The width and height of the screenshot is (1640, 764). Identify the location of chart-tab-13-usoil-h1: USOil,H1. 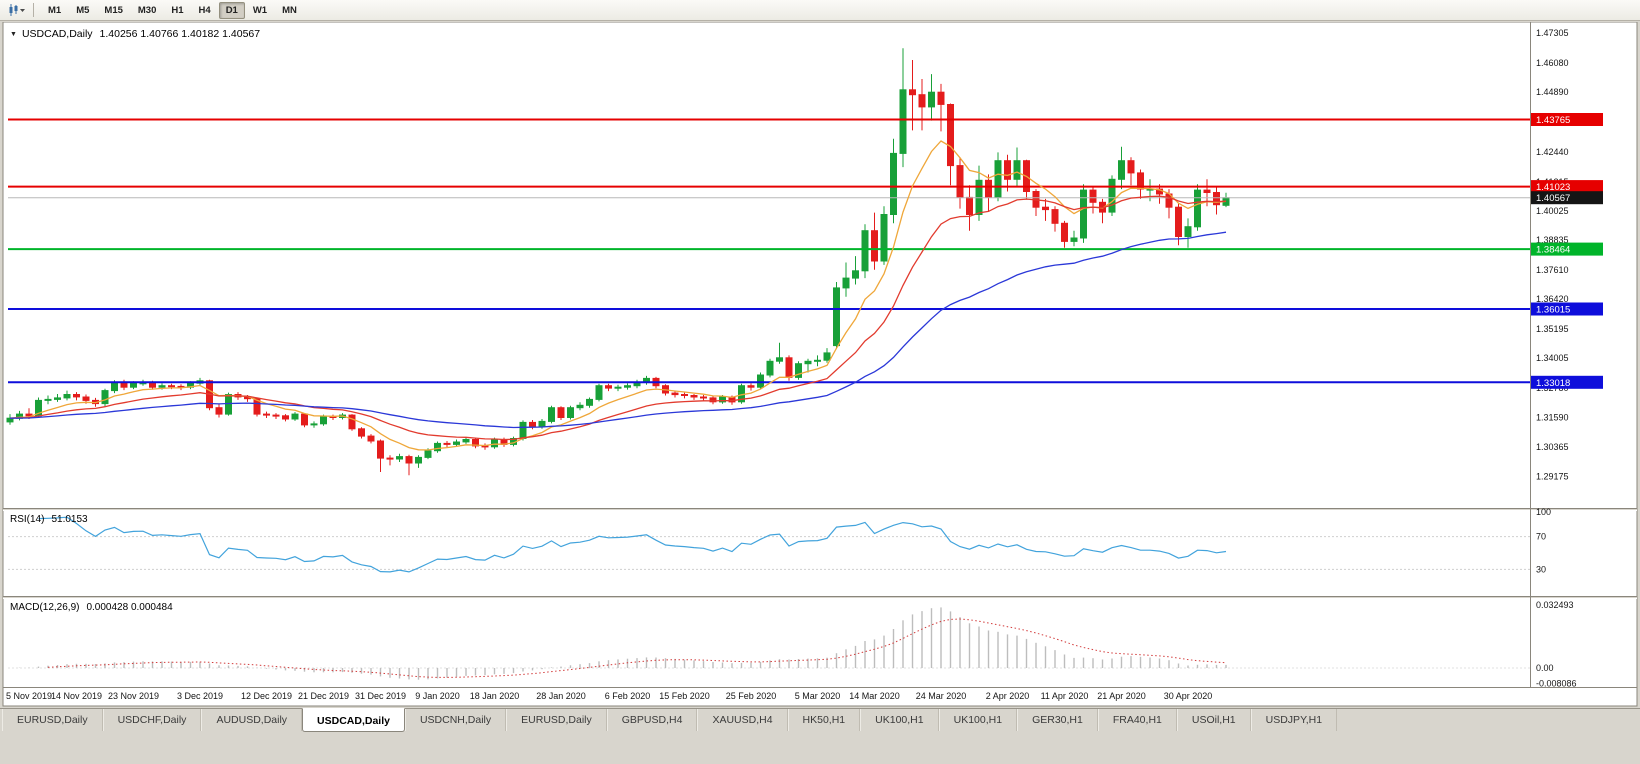
(1213, 720).